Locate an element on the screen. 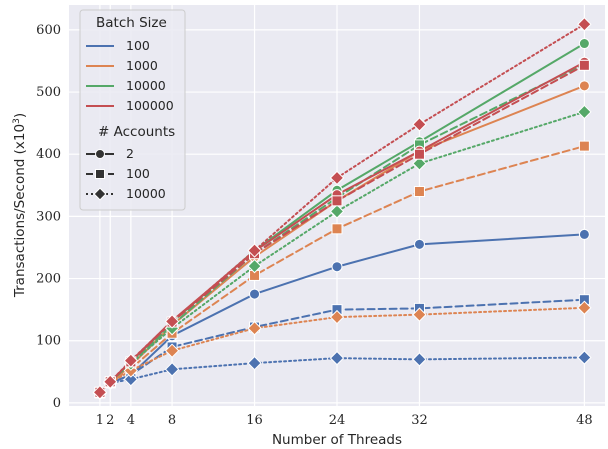 The height and width of the screenshot is (449, 608). legend-hue-entries: 100 1000 10000 100000 is located at coordinates (130, 75).